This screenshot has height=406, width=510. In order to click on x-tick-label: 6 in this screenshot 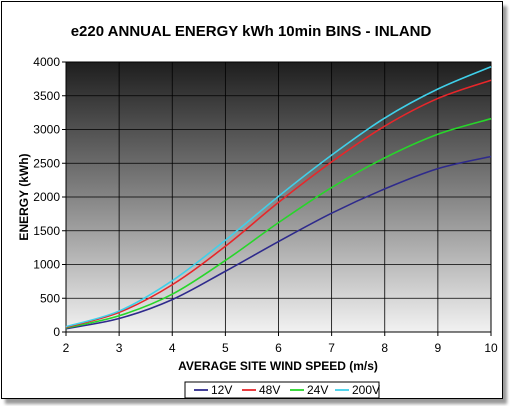, I will do `click(278, 348)`.